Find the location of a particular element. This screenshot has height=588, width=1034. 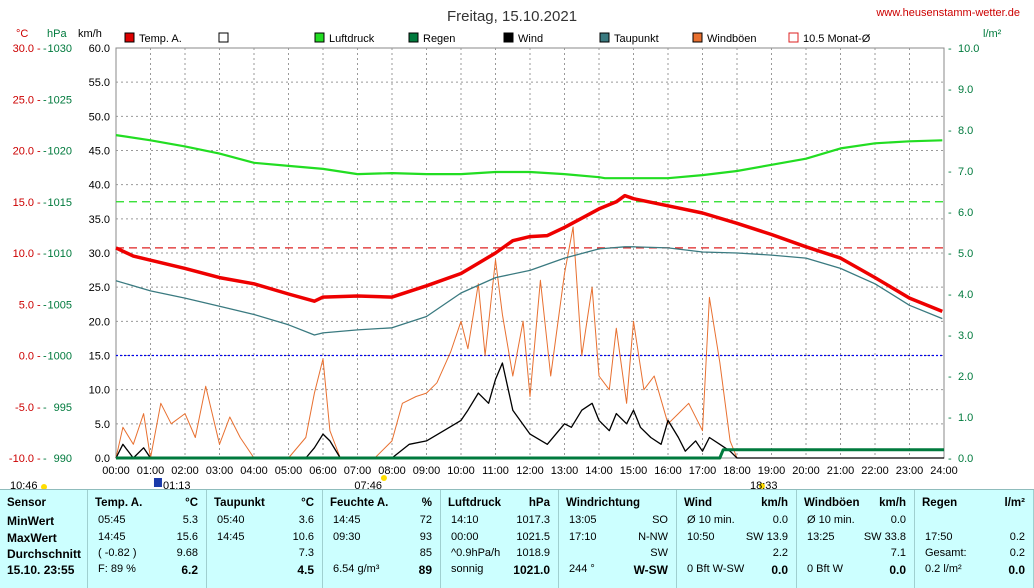

temp-tick-label: 10.0 is located at coordinates (23, 254).